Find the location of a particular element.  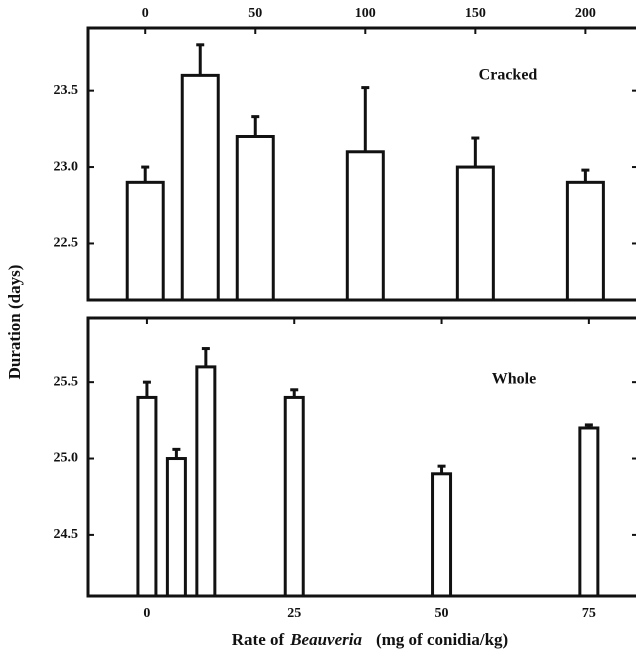

y-tick-label: 25.5 is located at coordinates (66, 381).